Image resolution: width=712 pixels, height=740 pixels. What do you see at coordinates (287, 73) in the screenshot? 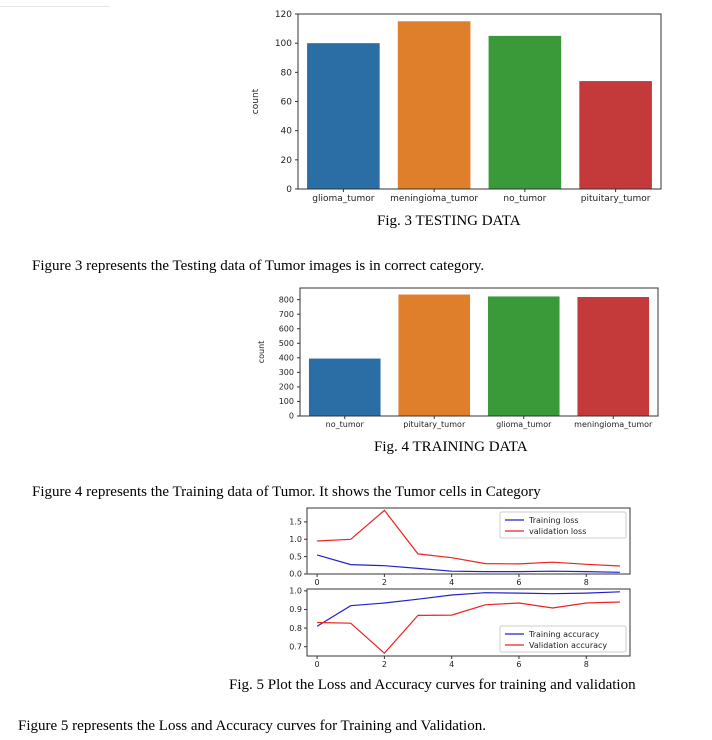
I see `y-tick-label: 80` at bounding box center [287, 73].